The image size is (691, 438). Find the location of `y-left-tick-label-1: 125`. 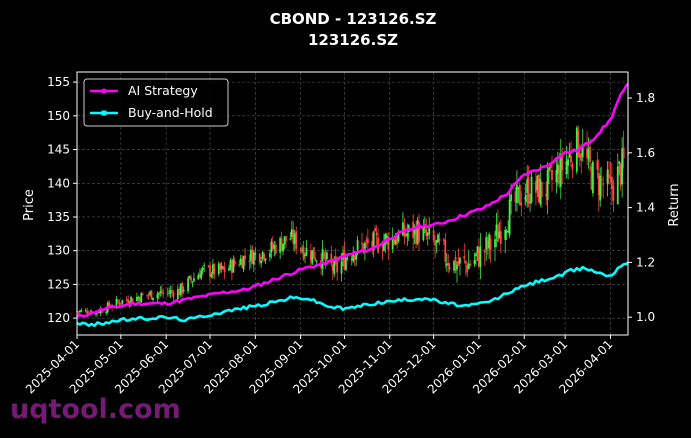

y-left-tick-label-1: 125 is located at coordinates (58, 284).